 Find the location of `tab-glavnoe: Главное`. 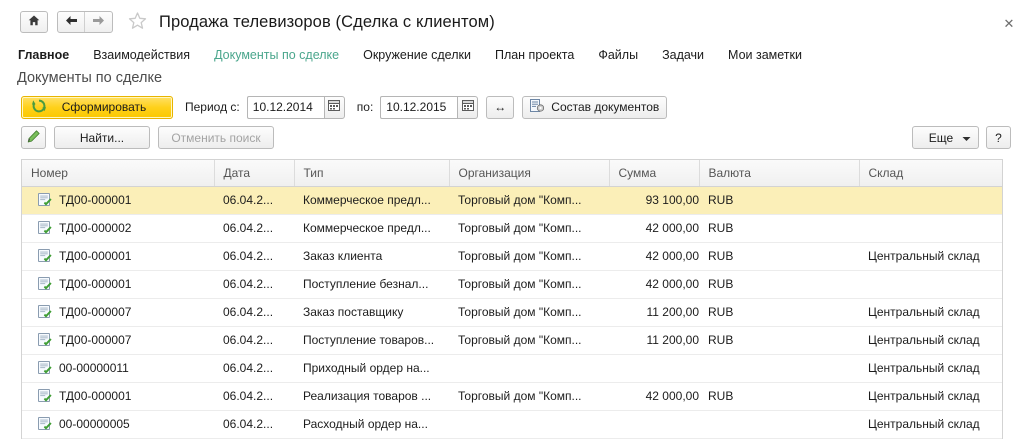

tab-glavnoe: Главное is located at coordinates (44, 55).